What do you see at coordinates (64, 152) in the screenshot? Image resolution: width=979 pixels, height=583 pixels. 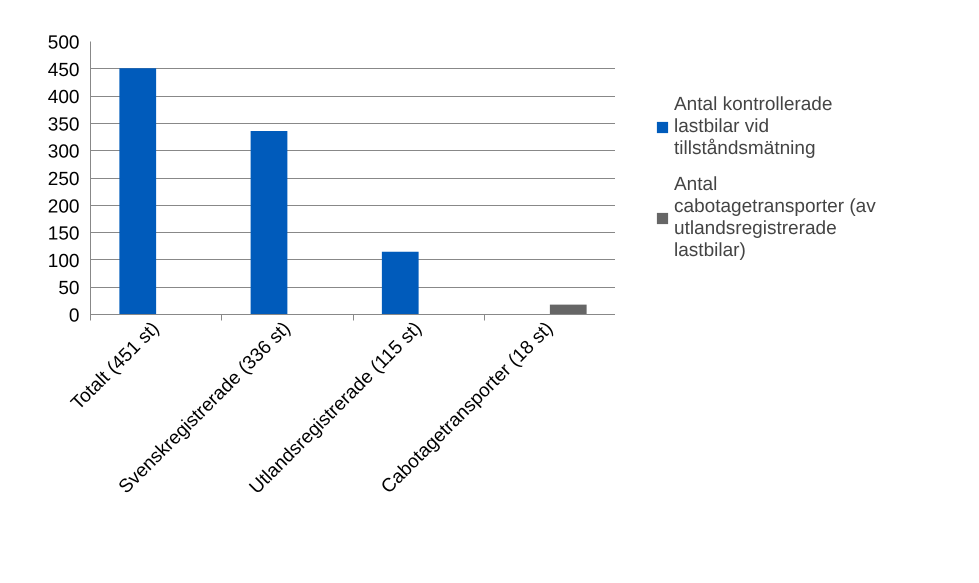 I see `y-tick-label: 300` at bounding box center [64, 152].